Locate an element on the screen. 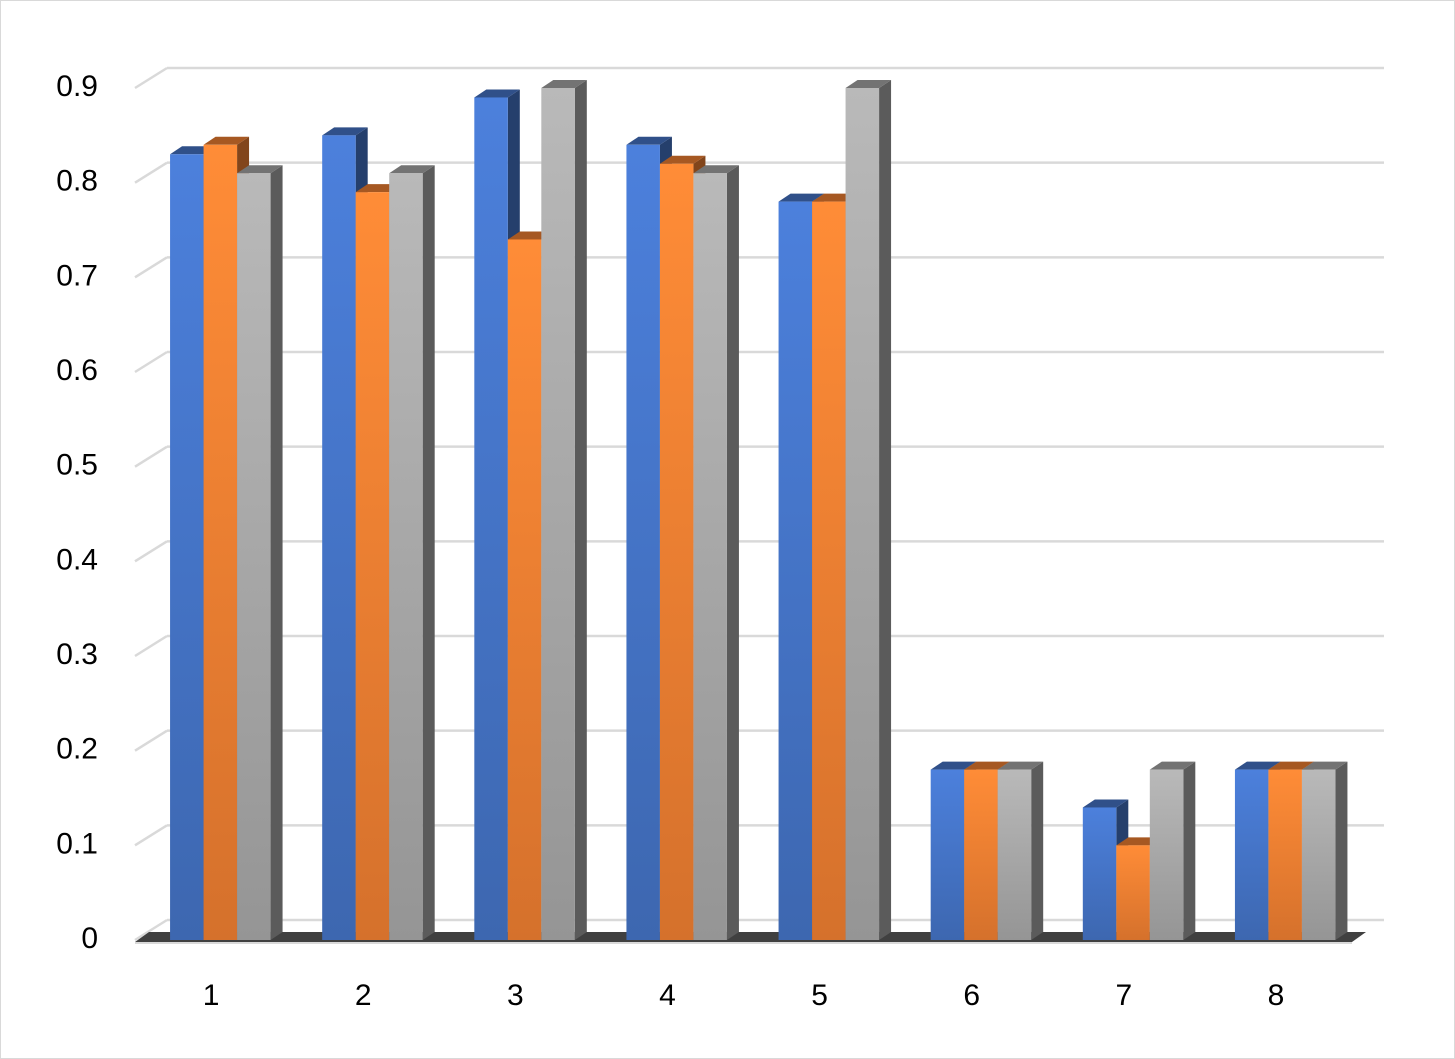 The height and width of the screenshot is (1059, 1455). y-tick-label: 0.5 is located at coordinates (77, 465).